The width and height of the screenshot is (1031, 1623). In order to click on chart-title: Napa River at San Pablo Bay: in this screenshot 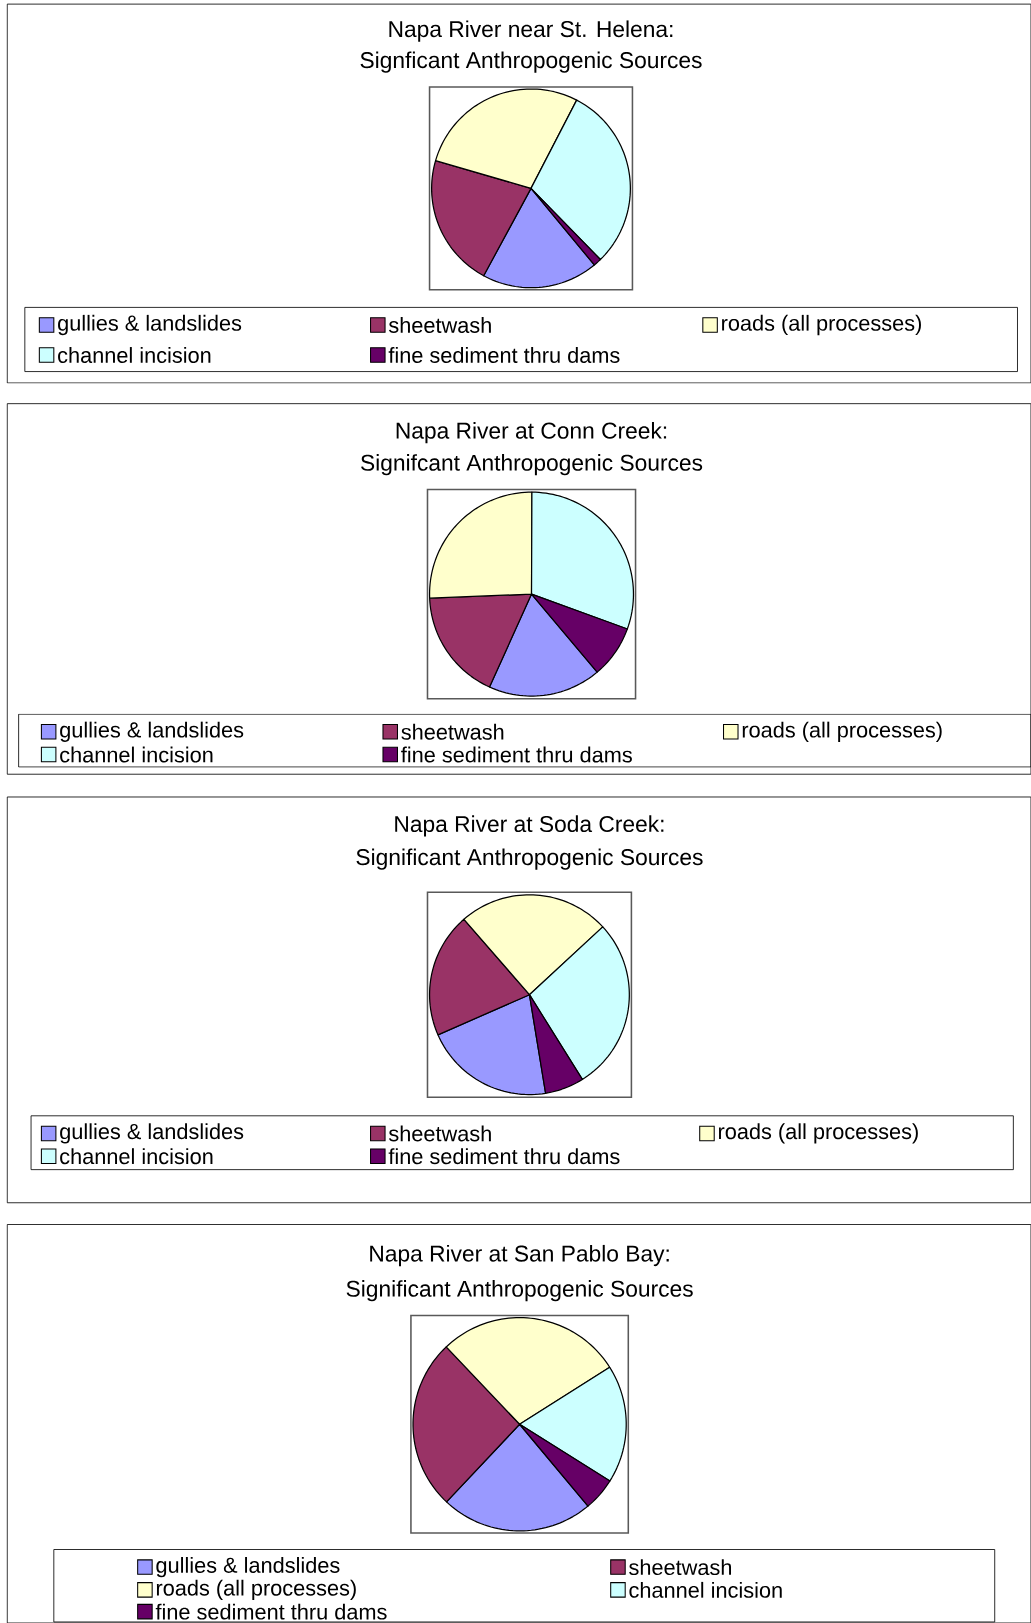, I will do `click(519, 1255)`.